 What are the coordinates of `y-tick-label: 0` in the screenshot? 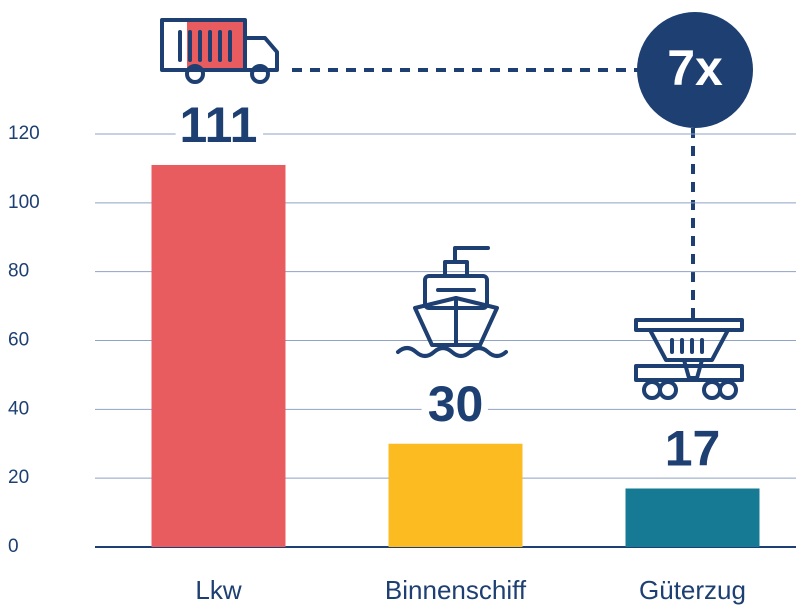 It's located at (13, 546).